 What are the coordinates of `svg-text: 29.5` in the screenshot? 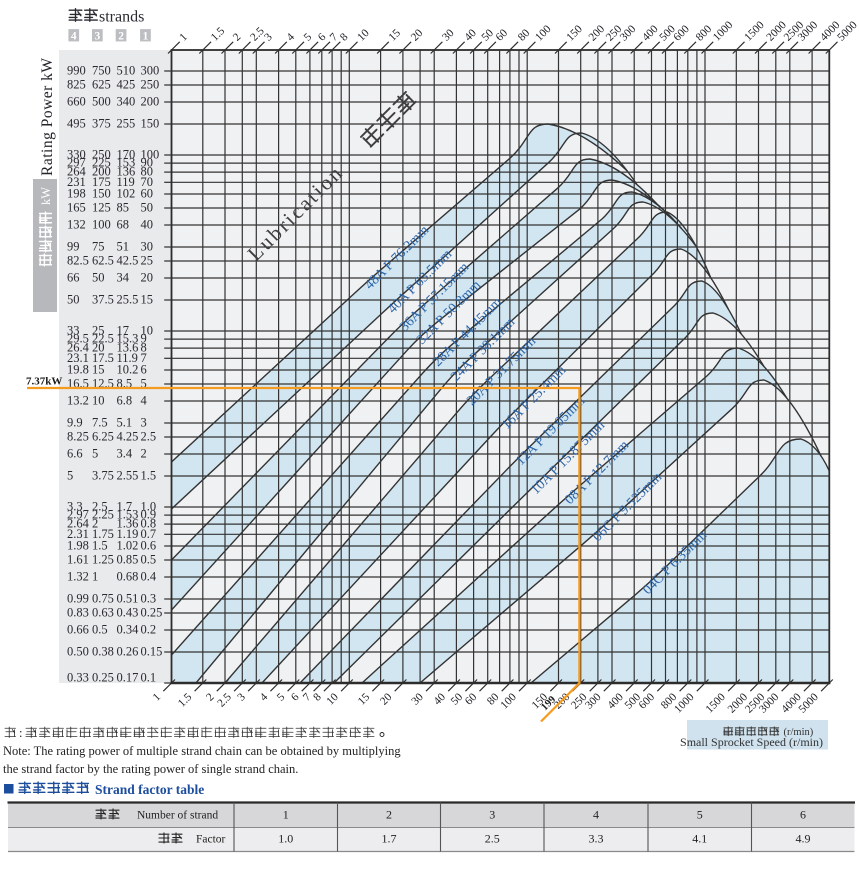 It's located at (78, 339).